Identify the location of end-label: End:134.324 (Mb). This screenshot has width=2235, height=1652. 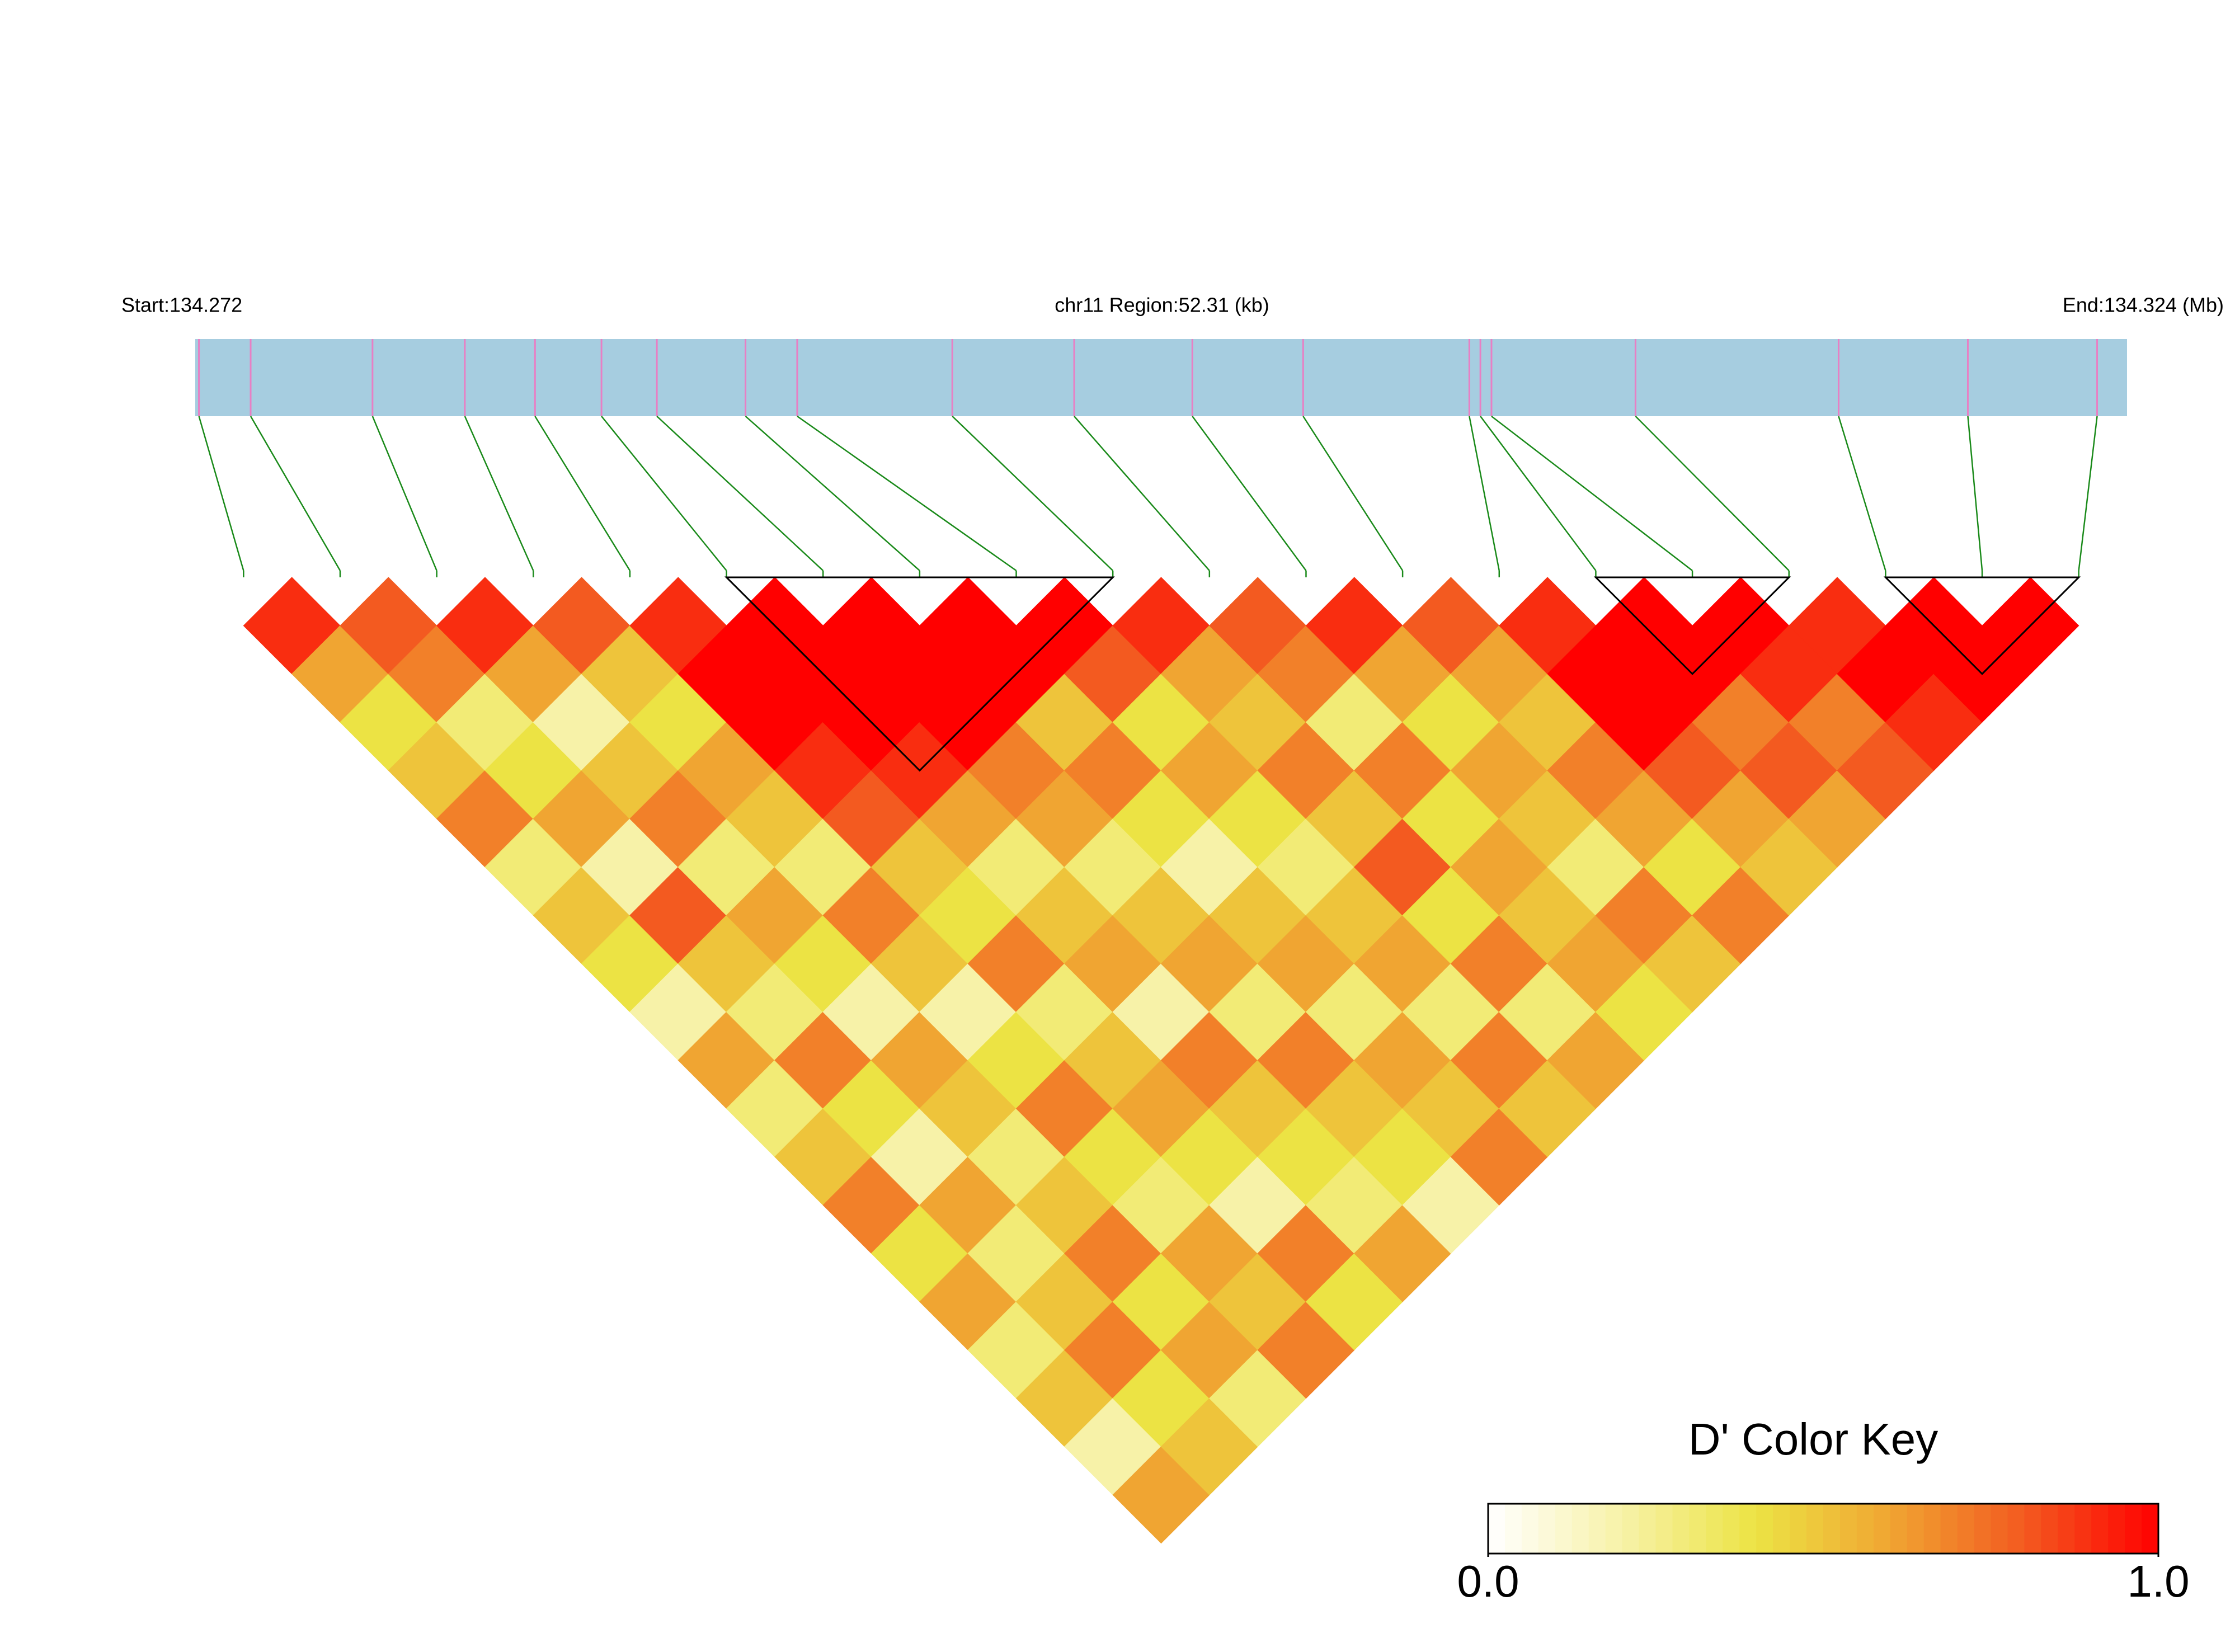
(2143, 306).